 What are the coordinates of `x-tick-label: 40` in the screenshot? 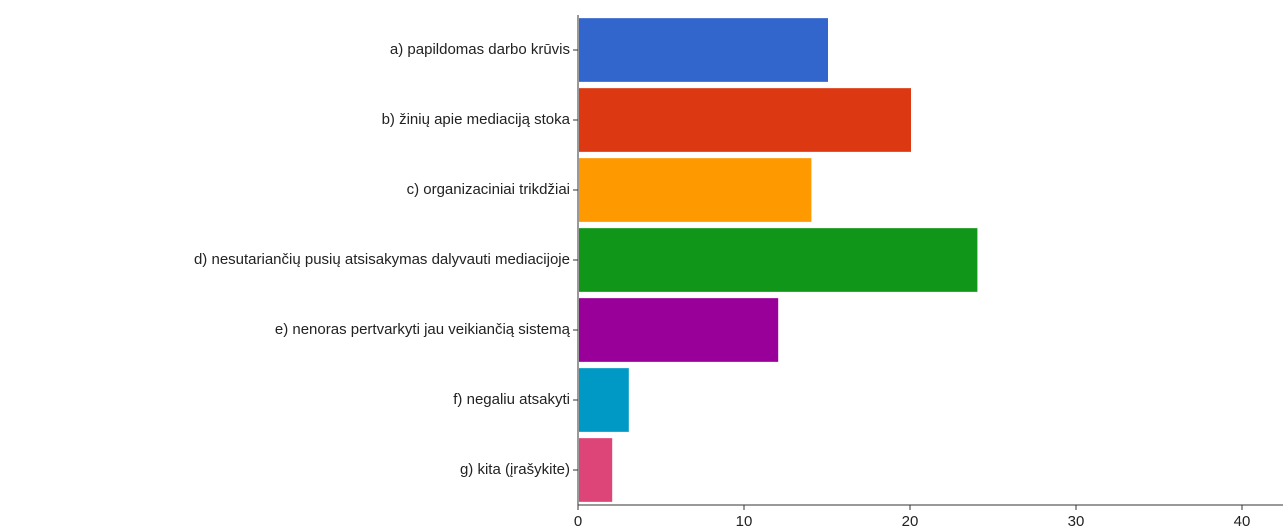 It's located at (1242, 521).